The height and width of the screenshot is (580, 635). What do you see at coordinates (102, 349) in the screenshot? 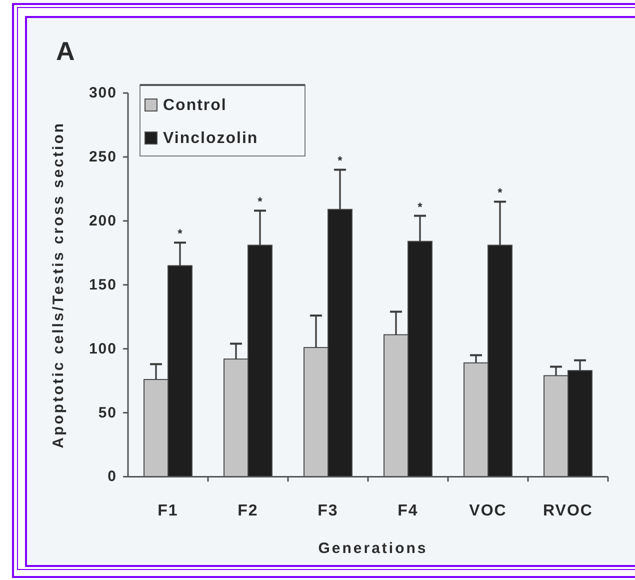
I see `y-tick-label: 100` at bounding box center [102, 349].